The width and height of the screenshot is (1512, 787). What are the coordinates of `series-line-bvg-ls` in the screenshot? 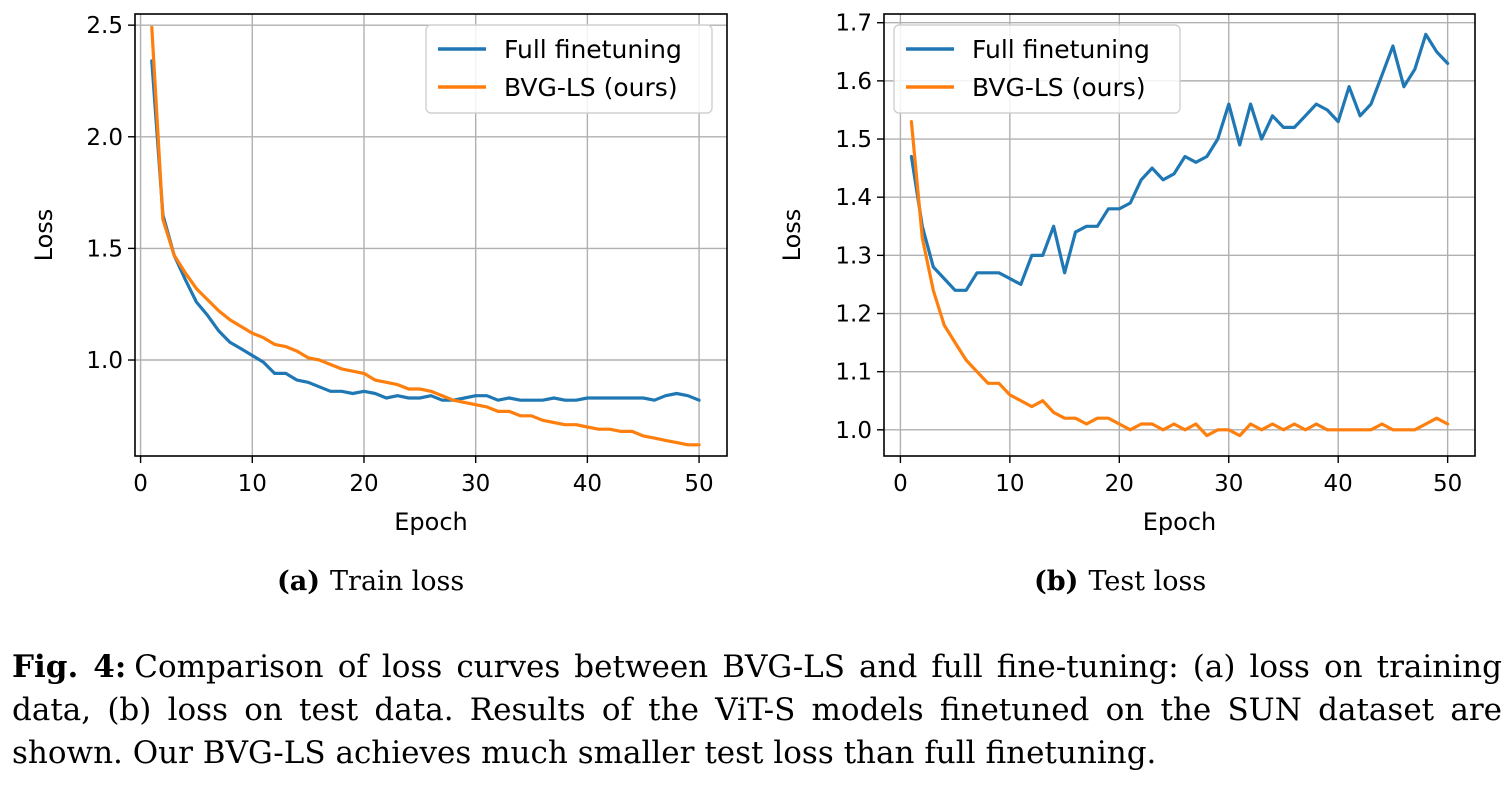 It's located at (1179, 278).